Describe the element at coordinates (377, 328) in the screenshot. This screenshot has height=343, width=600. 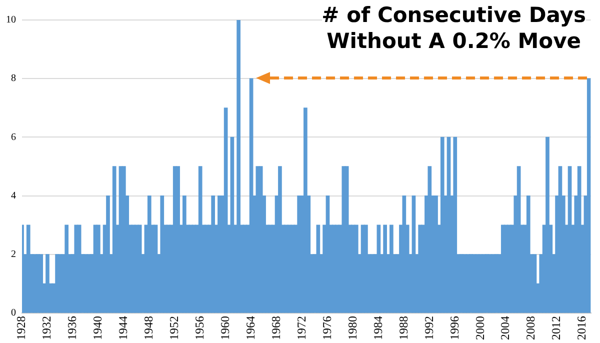
I see `x-tick-label: 1984` at that location.